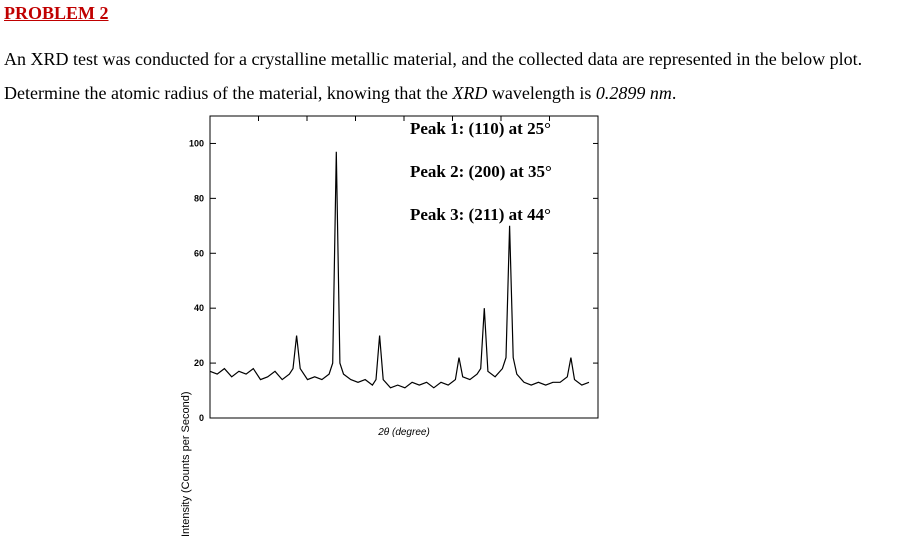  What do you see at coordinates (674, 93) in the screenshot?
I see `statement-part-3: .` at bounding box center [674, 93].